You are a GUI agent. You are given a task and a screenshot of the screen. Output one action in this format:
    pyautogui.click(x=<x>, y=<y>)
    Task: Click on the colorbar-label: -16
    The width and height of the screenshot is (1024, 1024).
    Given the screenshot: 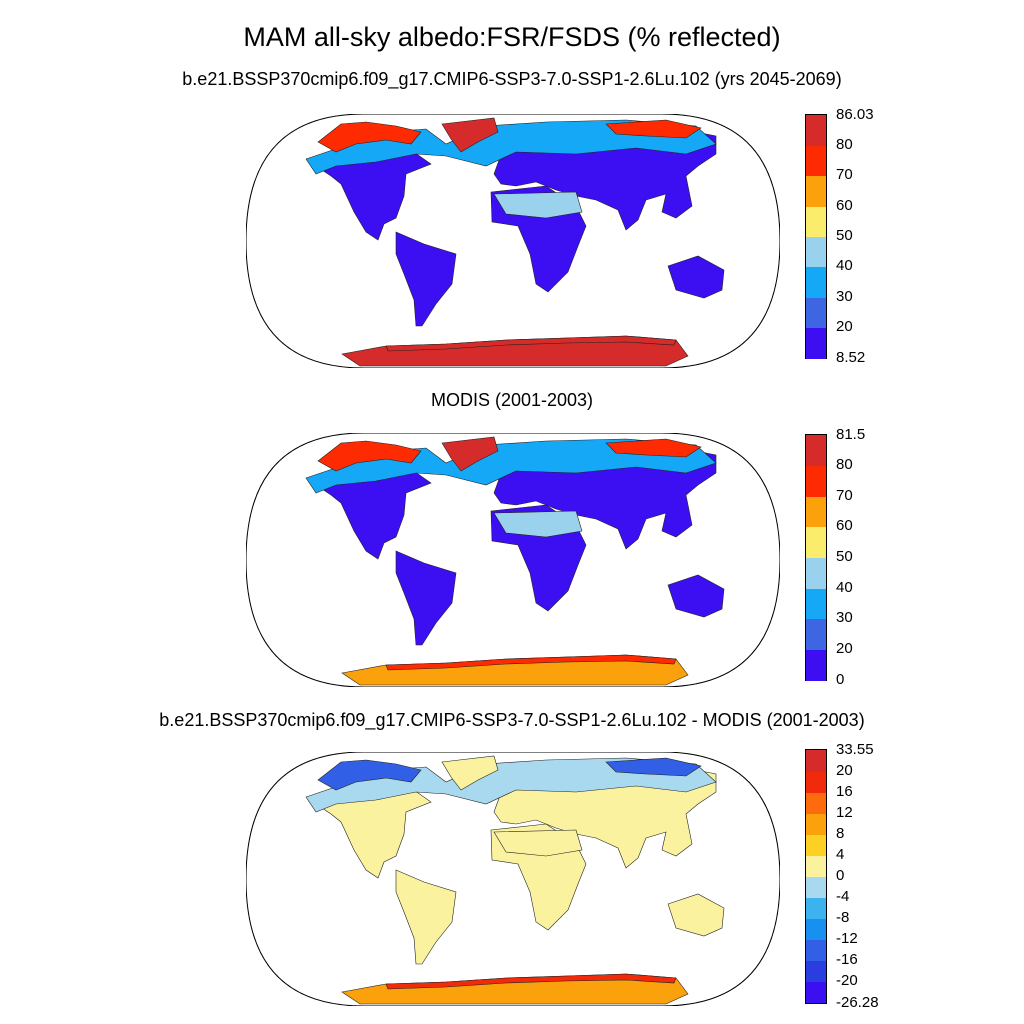 What is the action you would take?
    pyautogui.click(x=847, y=960)
    